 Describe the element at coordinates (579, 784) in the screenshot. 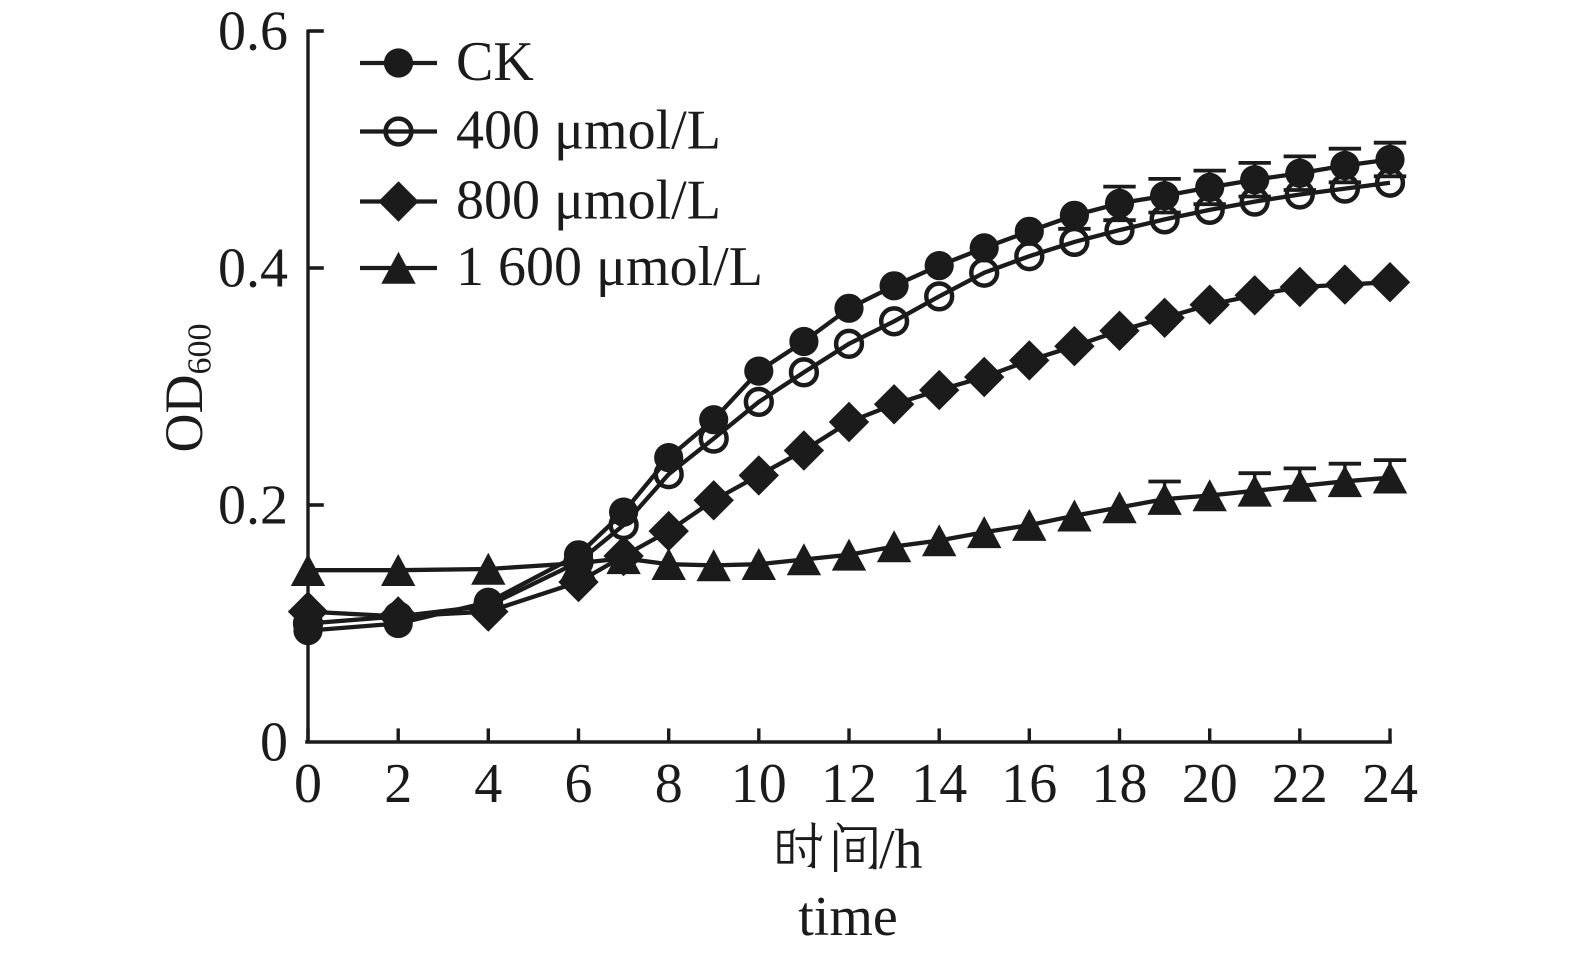

I see `svg-text: 6` at that location.